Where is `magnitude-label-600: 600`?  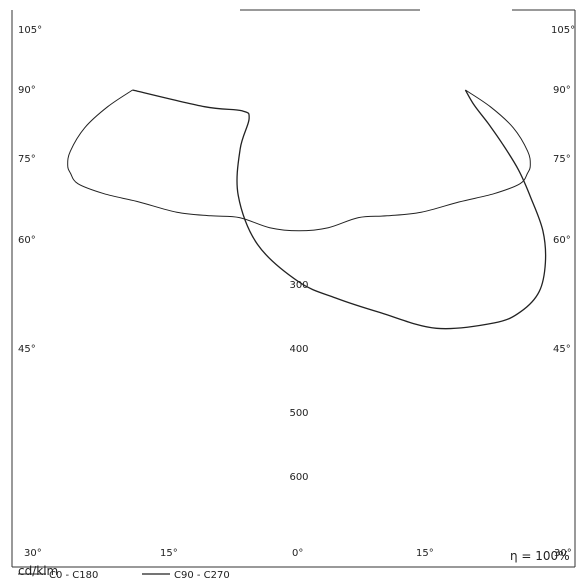 magnitude-label-600: 600 is located at coordinates (298, 477).